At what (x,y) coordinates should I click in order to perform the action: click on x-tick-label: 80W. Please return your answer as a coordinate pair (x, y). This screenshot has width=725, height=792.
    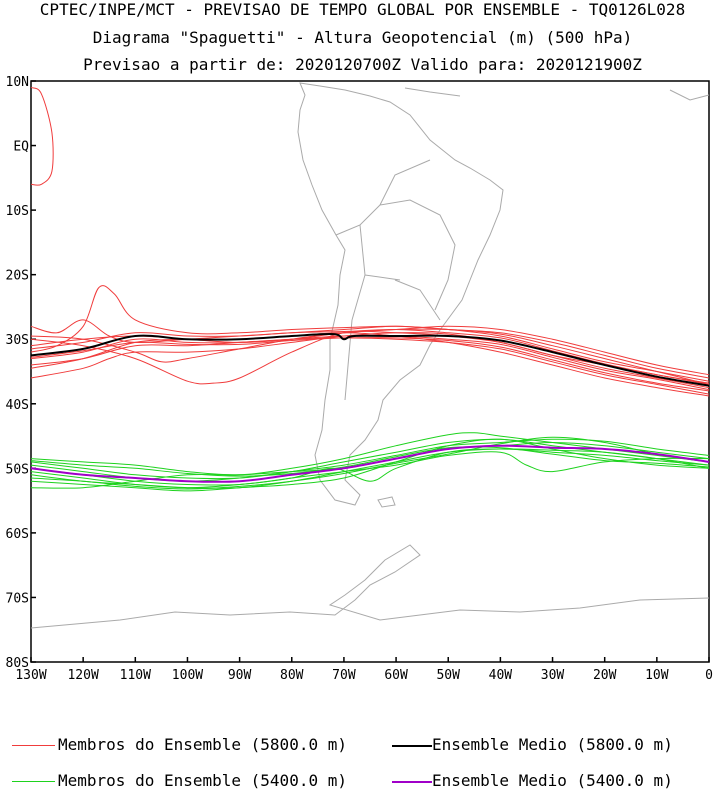
    Looking at the image, I should click on (292, 675).